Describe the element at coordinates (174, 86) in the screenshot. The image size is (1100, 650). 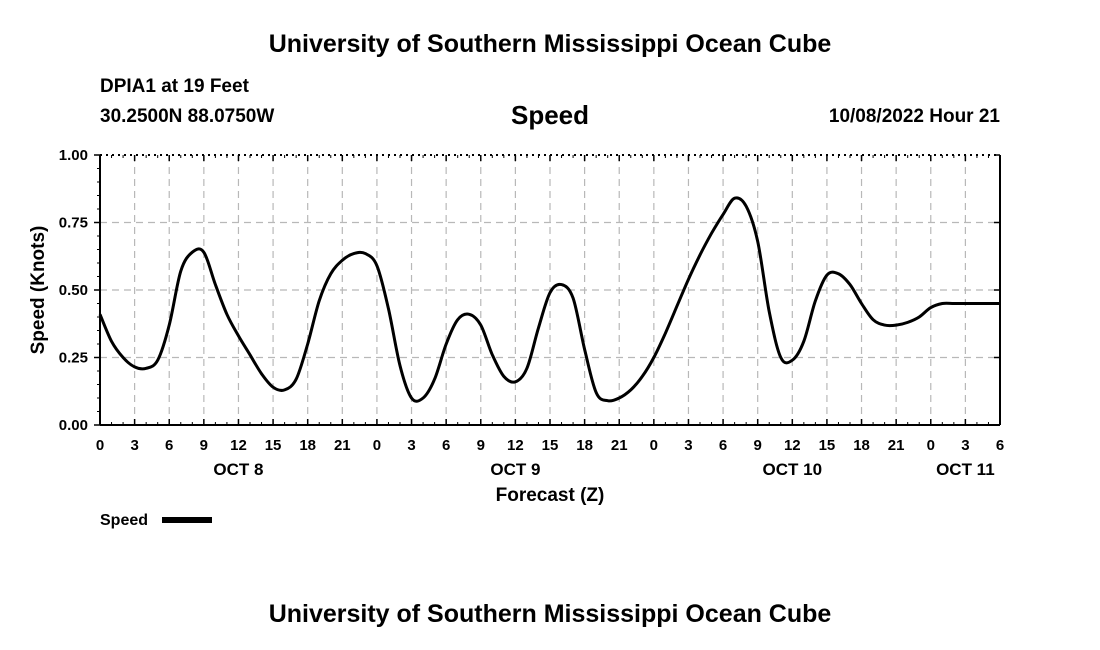
I see `station-label: DPIA1 at 19 Feet` at that location.